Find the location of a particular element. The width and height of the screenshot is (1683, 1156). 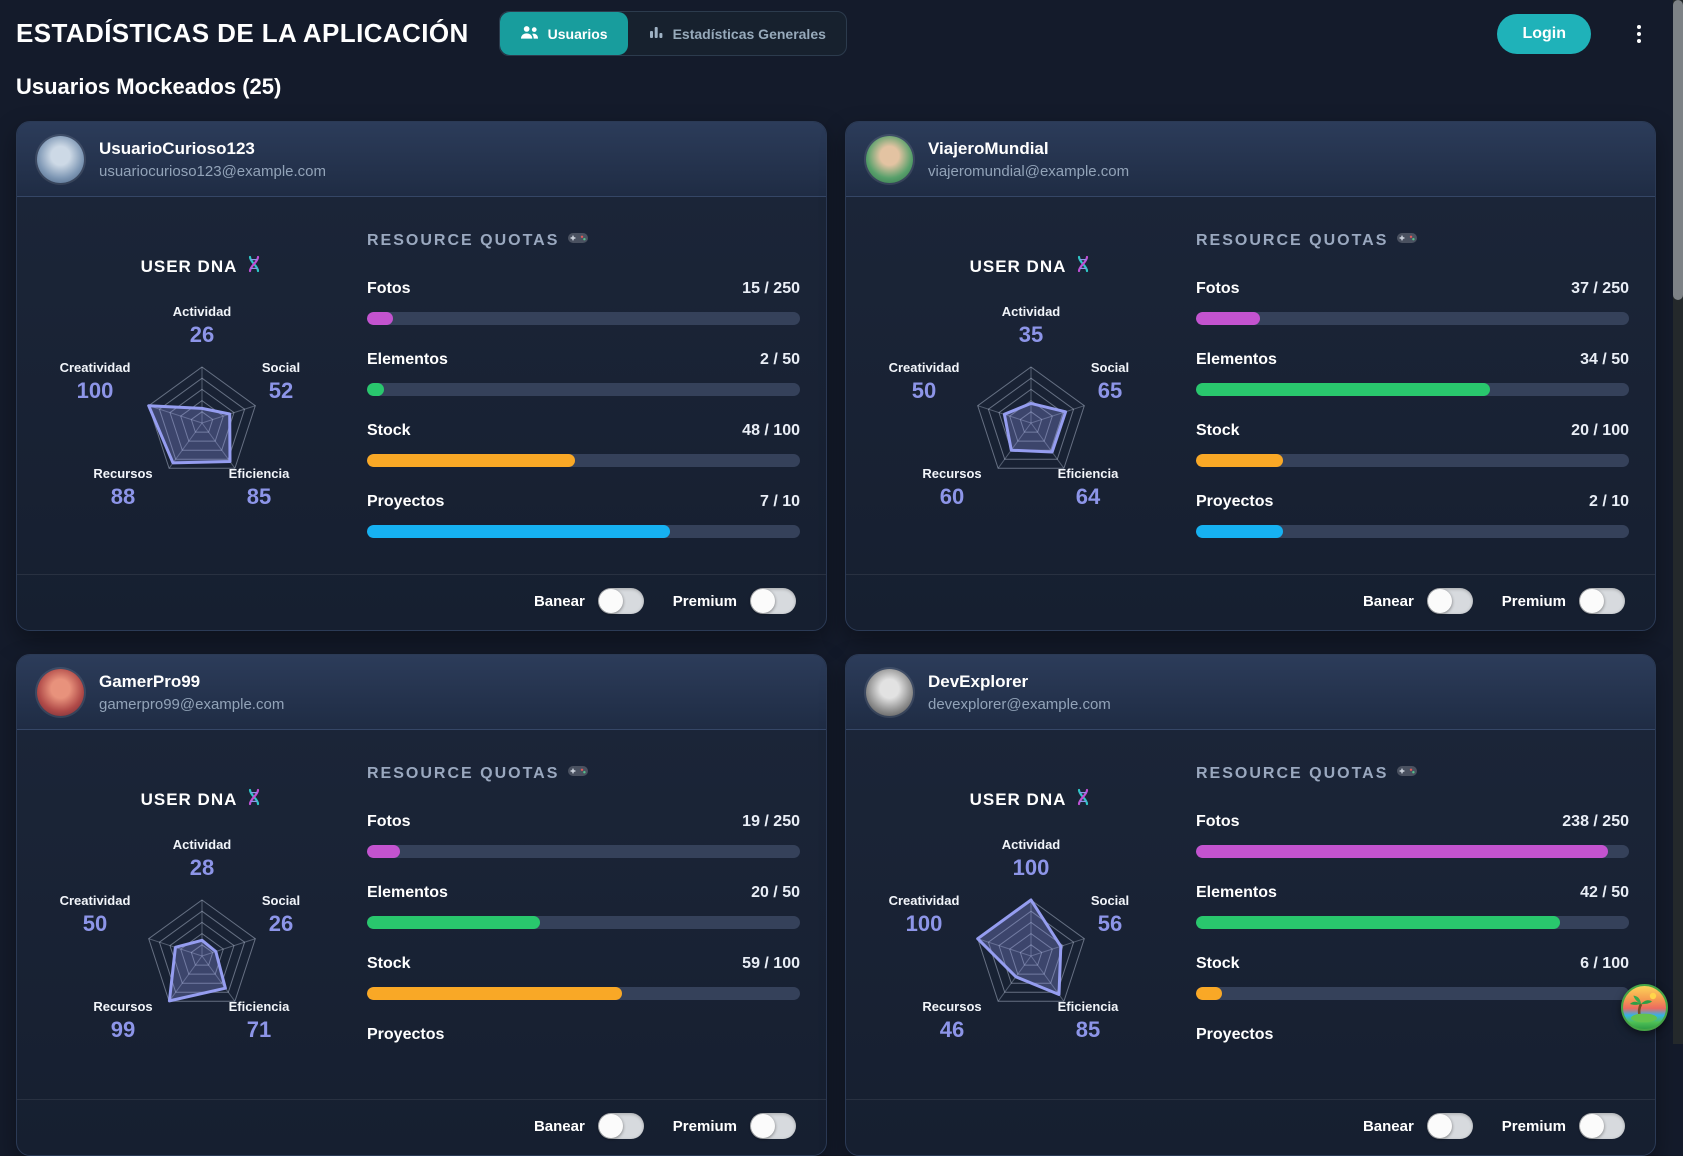

username: UsuarioCurioso123 is located at coordinates (212, 149).